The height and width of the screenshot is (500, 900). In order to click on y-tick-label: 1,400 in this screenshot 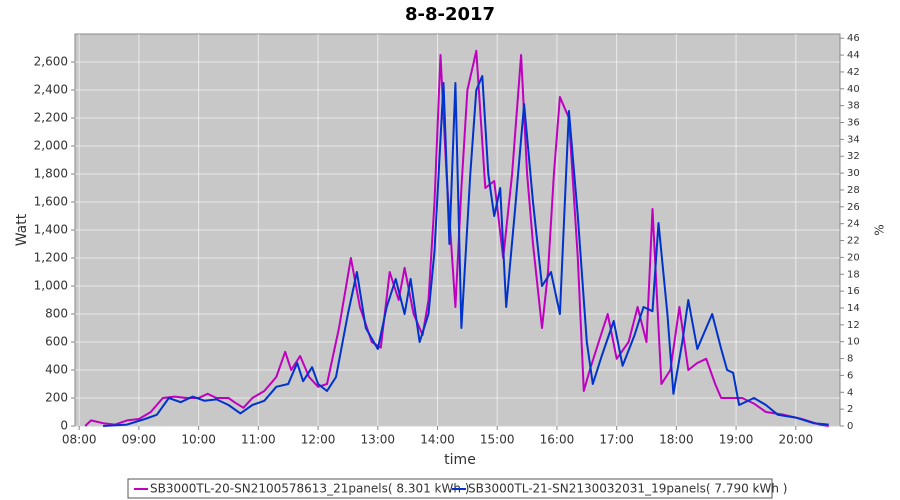, I will do `click(51, 230)`.